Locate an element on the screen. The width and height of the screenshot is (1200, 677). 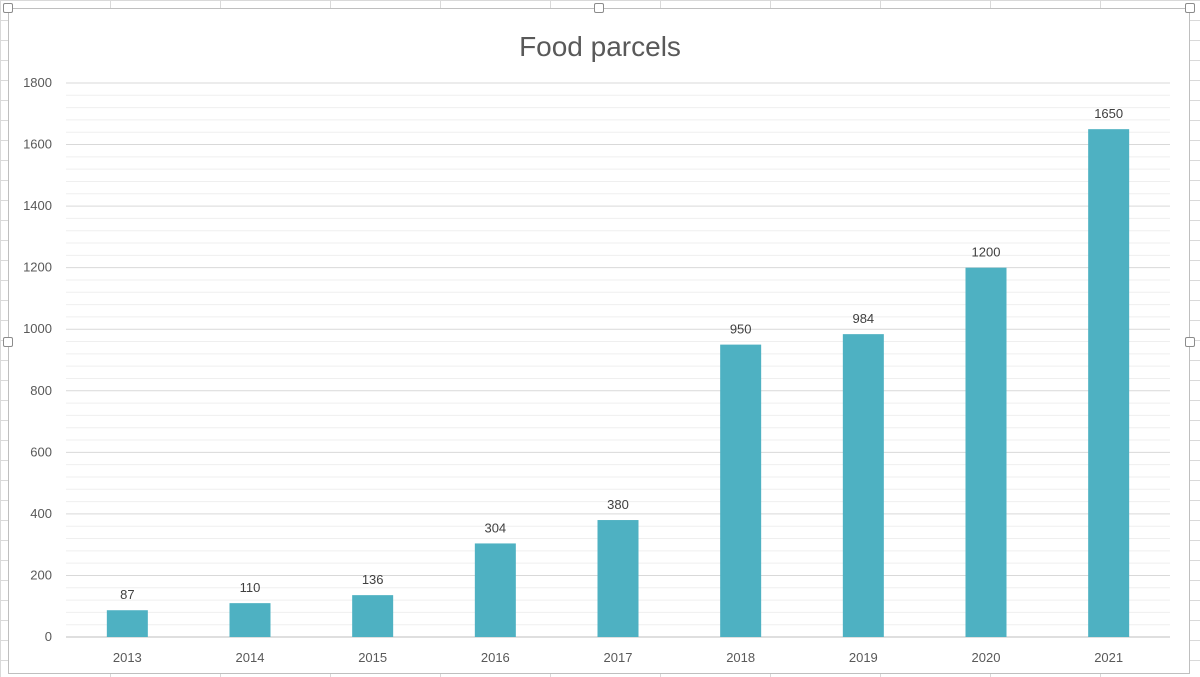
x-tick-label: 2015 is located at coordinates (372, 657).